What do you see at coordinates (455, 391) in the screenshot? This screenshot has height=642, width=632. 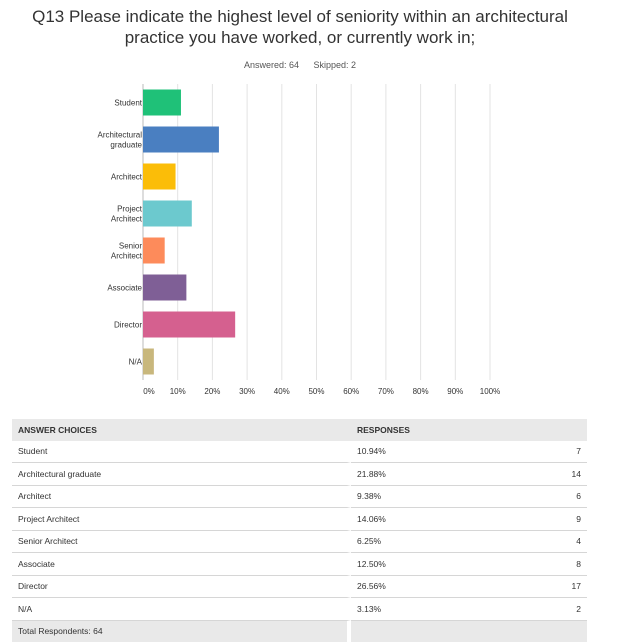 I see `tick-label: 90%` at bounding box center [455, 391].